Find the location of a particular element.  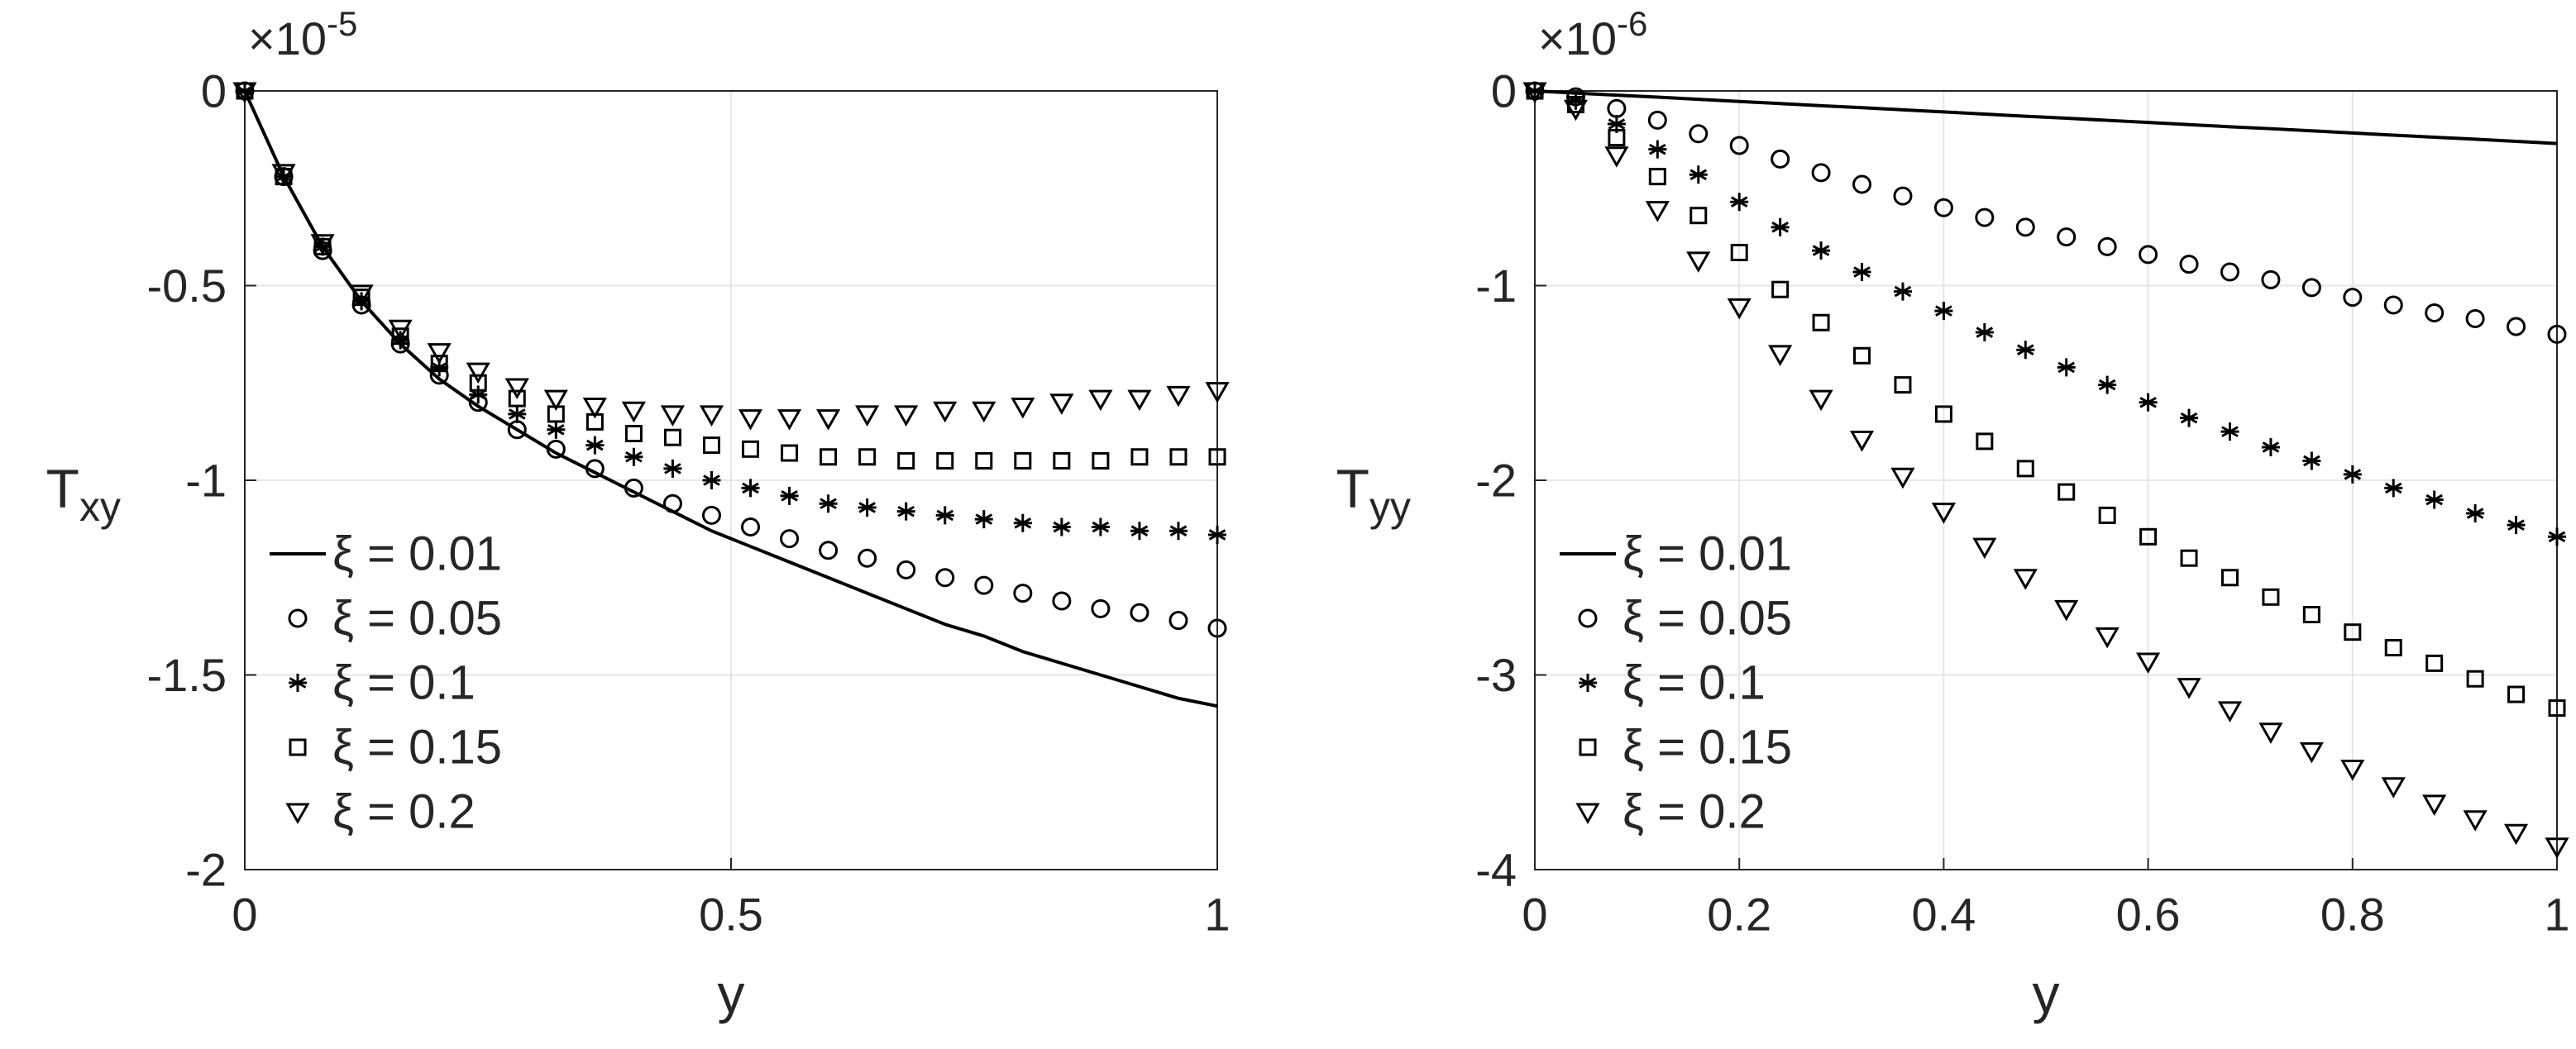

y-label-sub: yy is located at coordinates (1390, 507).